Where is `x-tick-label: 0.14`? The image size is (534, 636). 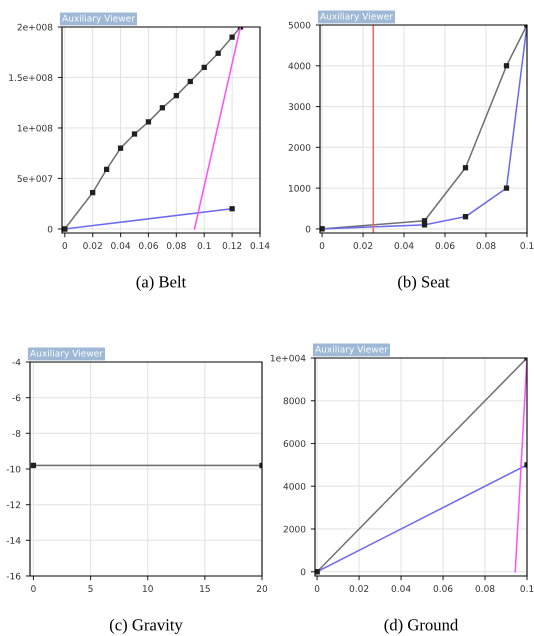
x-tick-label: 0.14 is located at coordinates (260, 246).